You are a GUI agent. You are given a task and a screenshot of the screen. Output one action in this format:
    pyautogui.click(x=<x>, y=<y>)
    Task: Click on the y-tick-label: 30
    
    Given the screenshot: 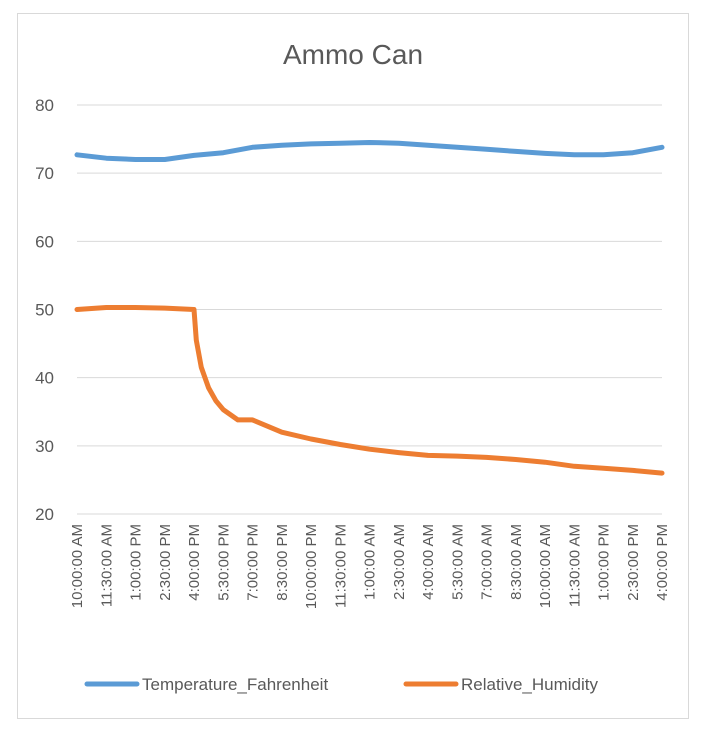 What is the action you would take?
    pyautogui.click(x=44, y=446)
    